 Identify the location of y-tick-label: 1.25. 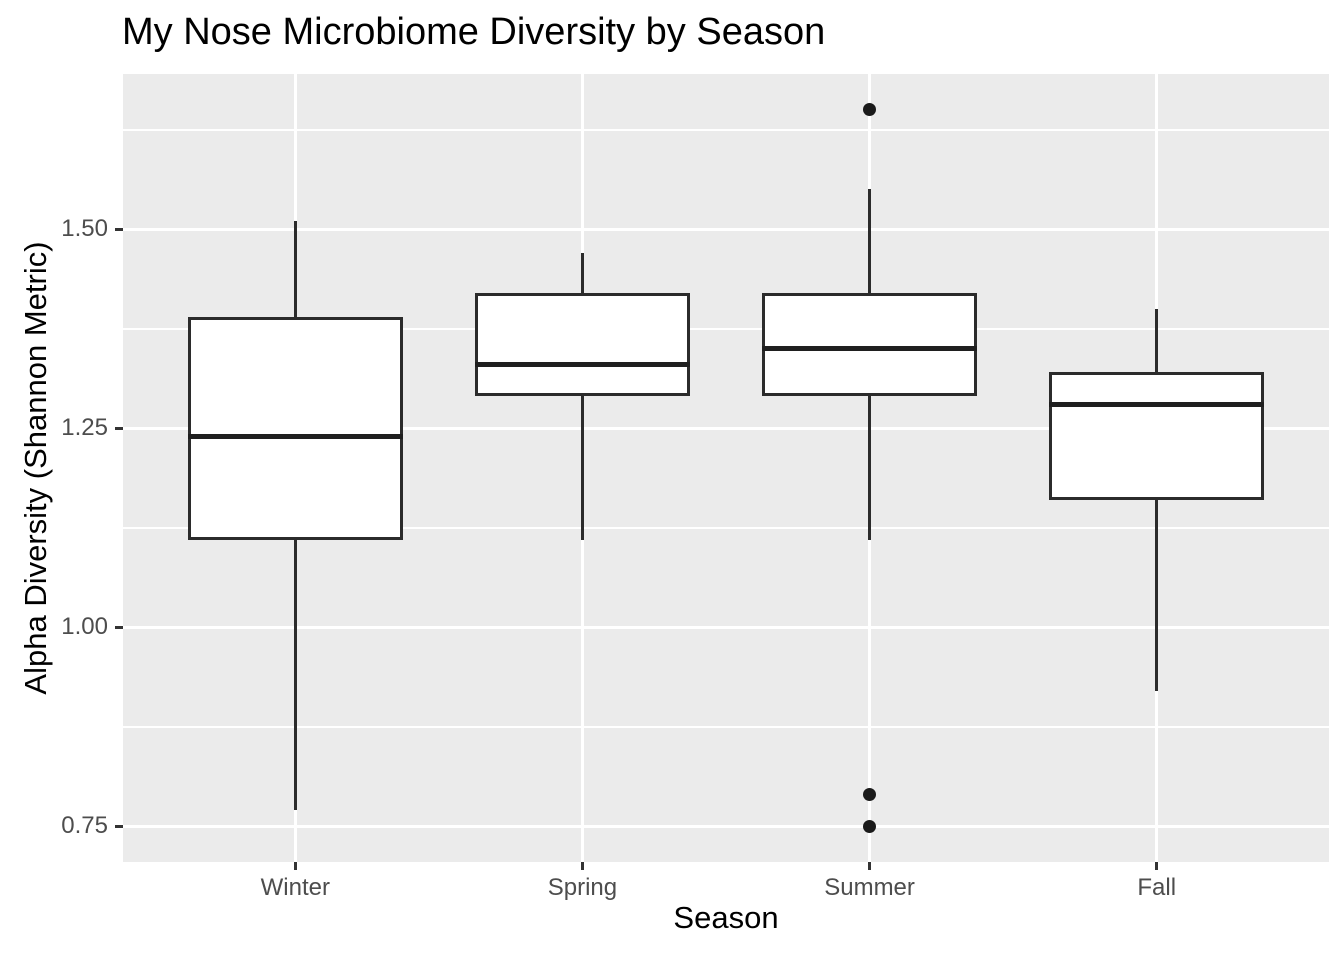
(84, 428).